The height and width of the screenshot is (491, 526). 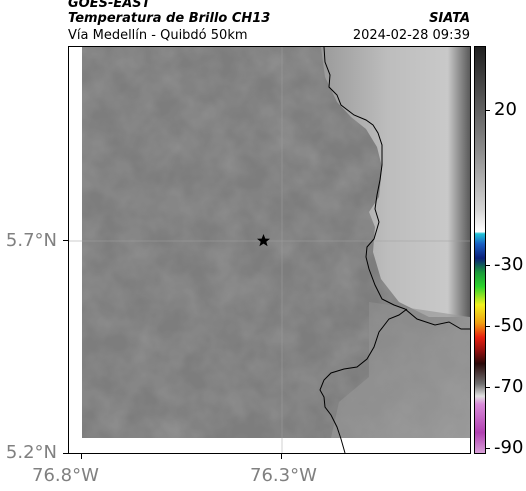 I want to click on colorbar-label: -90, so click(x=509, y=447).